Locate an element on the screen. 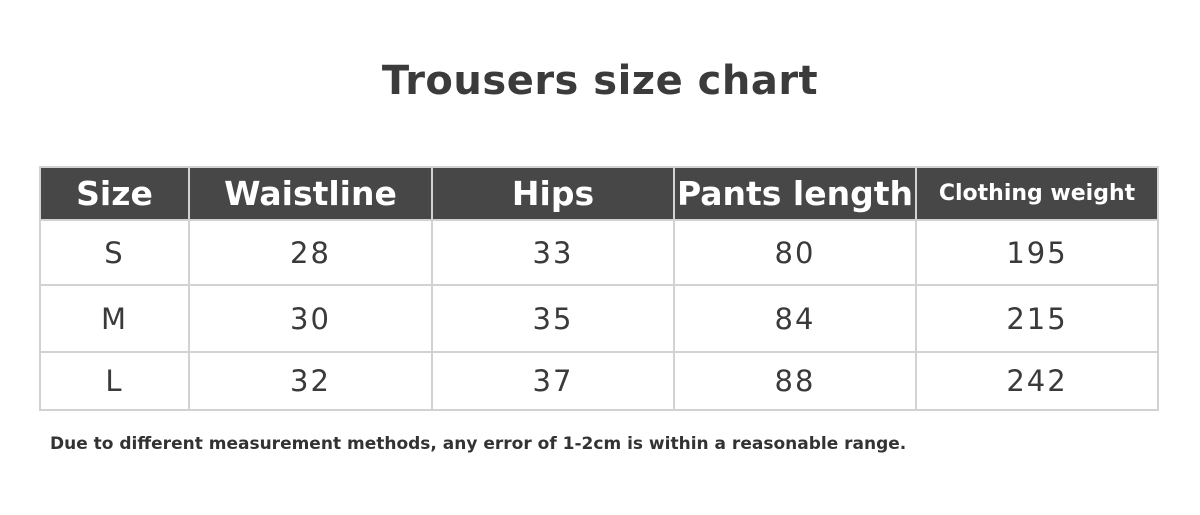  table-row: L 32 37 88 242 is located at coordinates (599, 381).